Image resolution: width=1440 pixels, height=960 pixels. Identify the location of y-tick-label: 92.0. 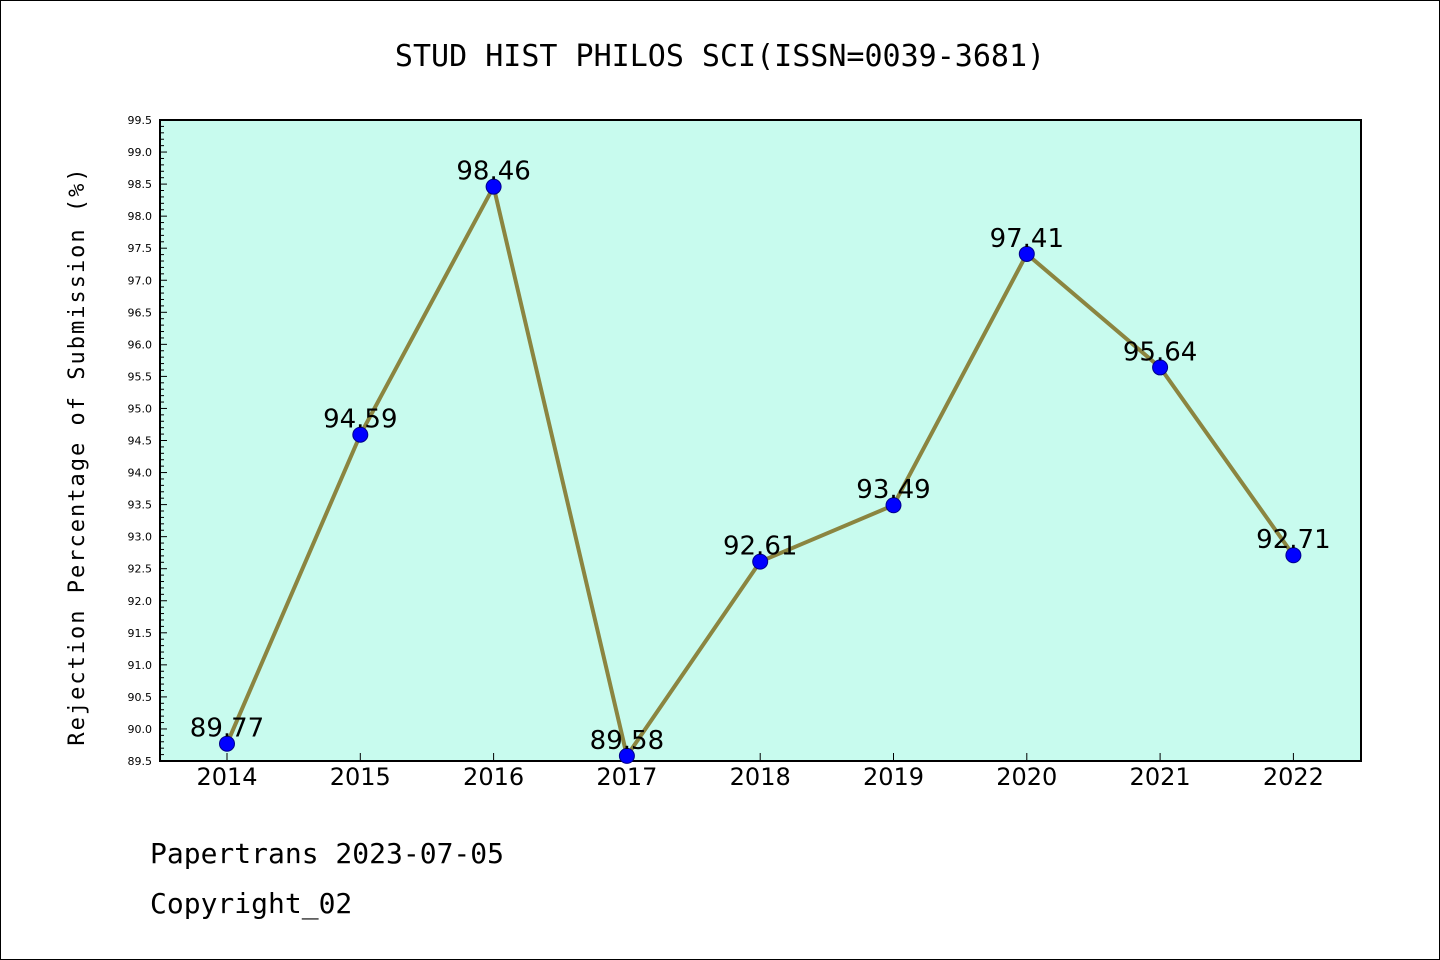
(140, 601).